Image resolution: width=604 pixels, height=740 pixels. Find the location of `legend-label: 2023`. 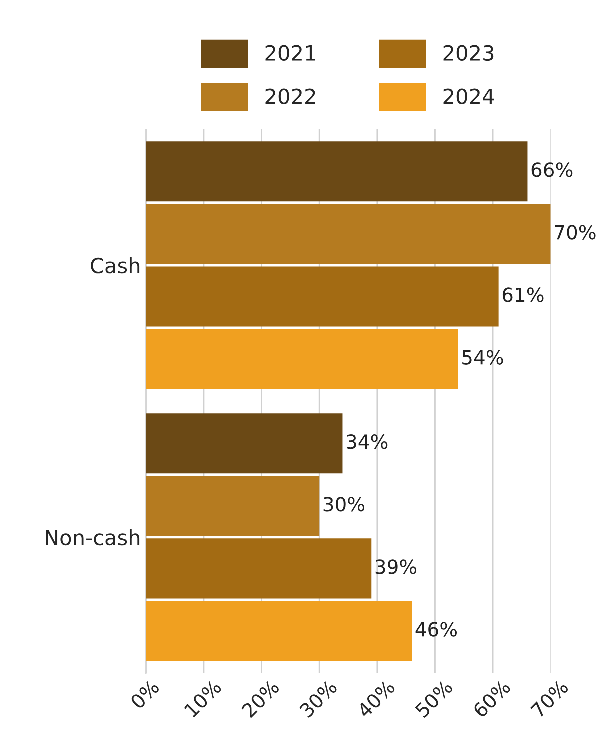

legend-label: 2023 is located at coordinates (469, 53).